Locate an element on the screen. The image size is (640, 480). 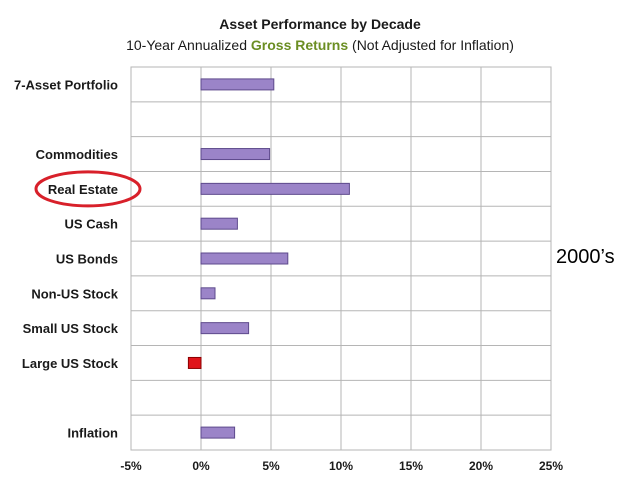
x-tick-label: 5% is located at coordinates (271, 466).